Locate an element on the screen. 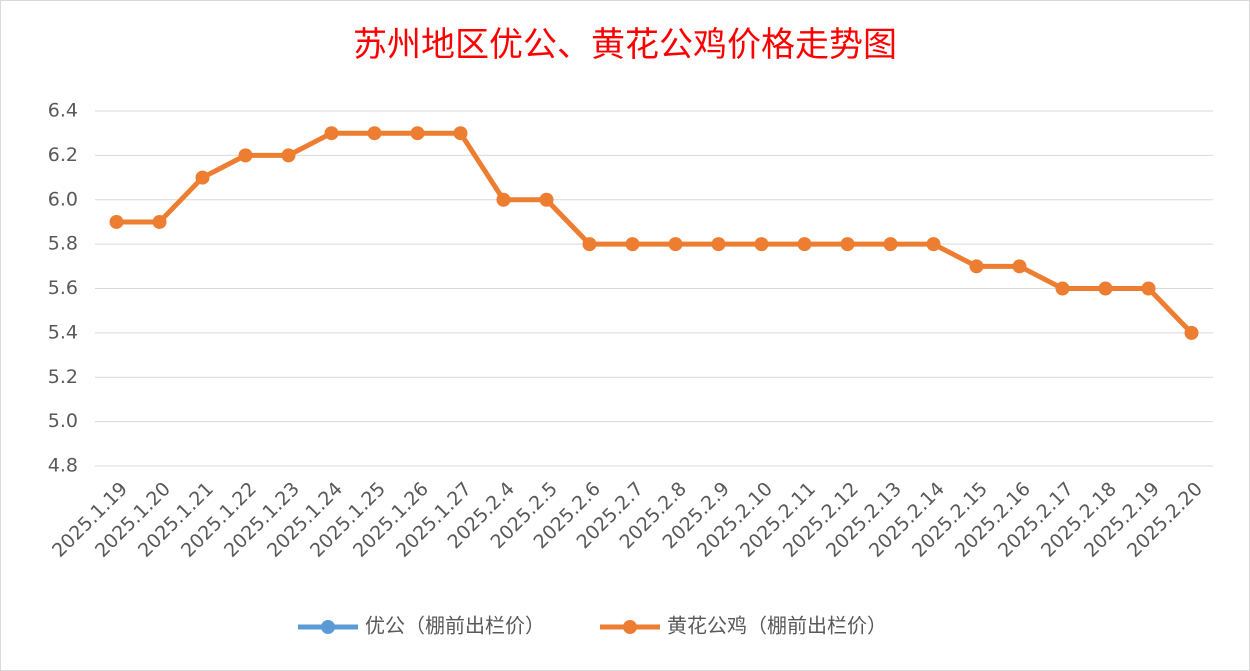  y-tick-label: 6.2 is located at coordinates (63, 155).